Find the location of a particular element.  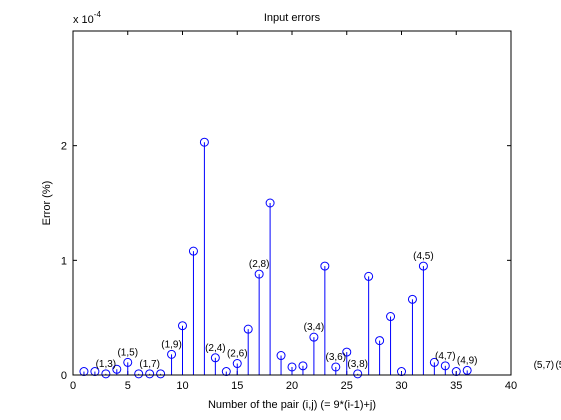

x-tick-label: 40 is located at coordinates (511, 386).